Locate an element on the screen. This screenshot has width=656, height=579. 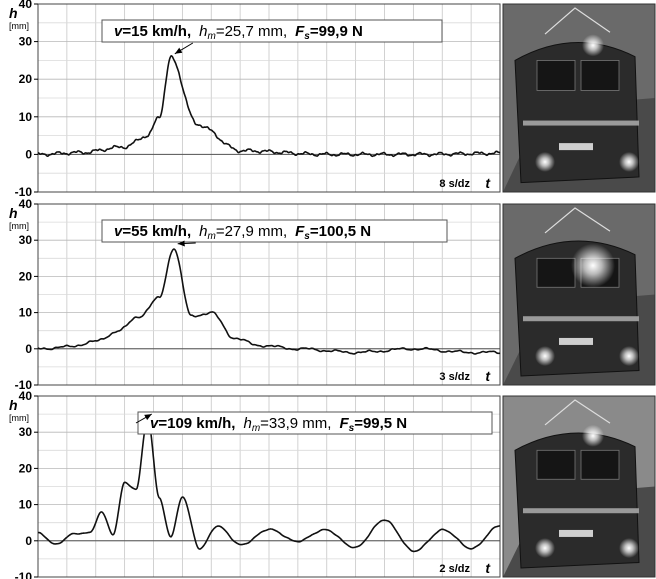
callout-text: v=15 km/h, hm=25,7 mm, Fs=99,9 N is located at coordinates (238, 32).